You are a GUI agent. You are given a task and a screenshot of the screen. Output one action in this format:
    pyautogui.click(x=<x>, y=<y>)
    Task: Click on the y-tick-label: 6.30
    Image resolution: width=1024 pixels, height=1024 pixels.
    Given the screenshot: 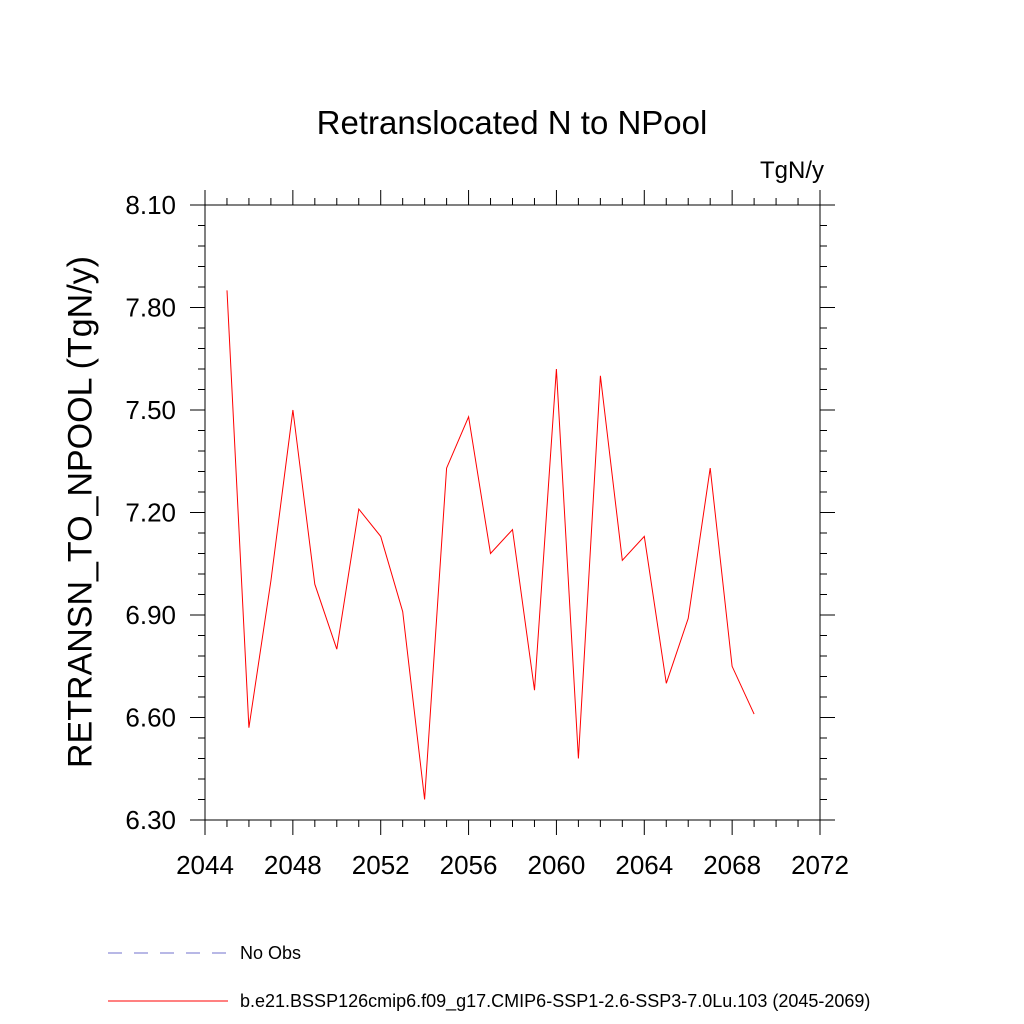 What is the action you would take?
    pyautogui.click(x=150, y=820)
    